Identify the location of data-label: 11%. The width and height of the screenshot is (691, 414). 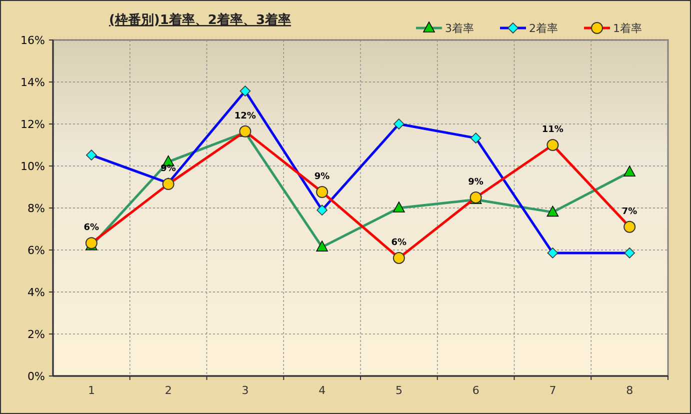
(553, 130).